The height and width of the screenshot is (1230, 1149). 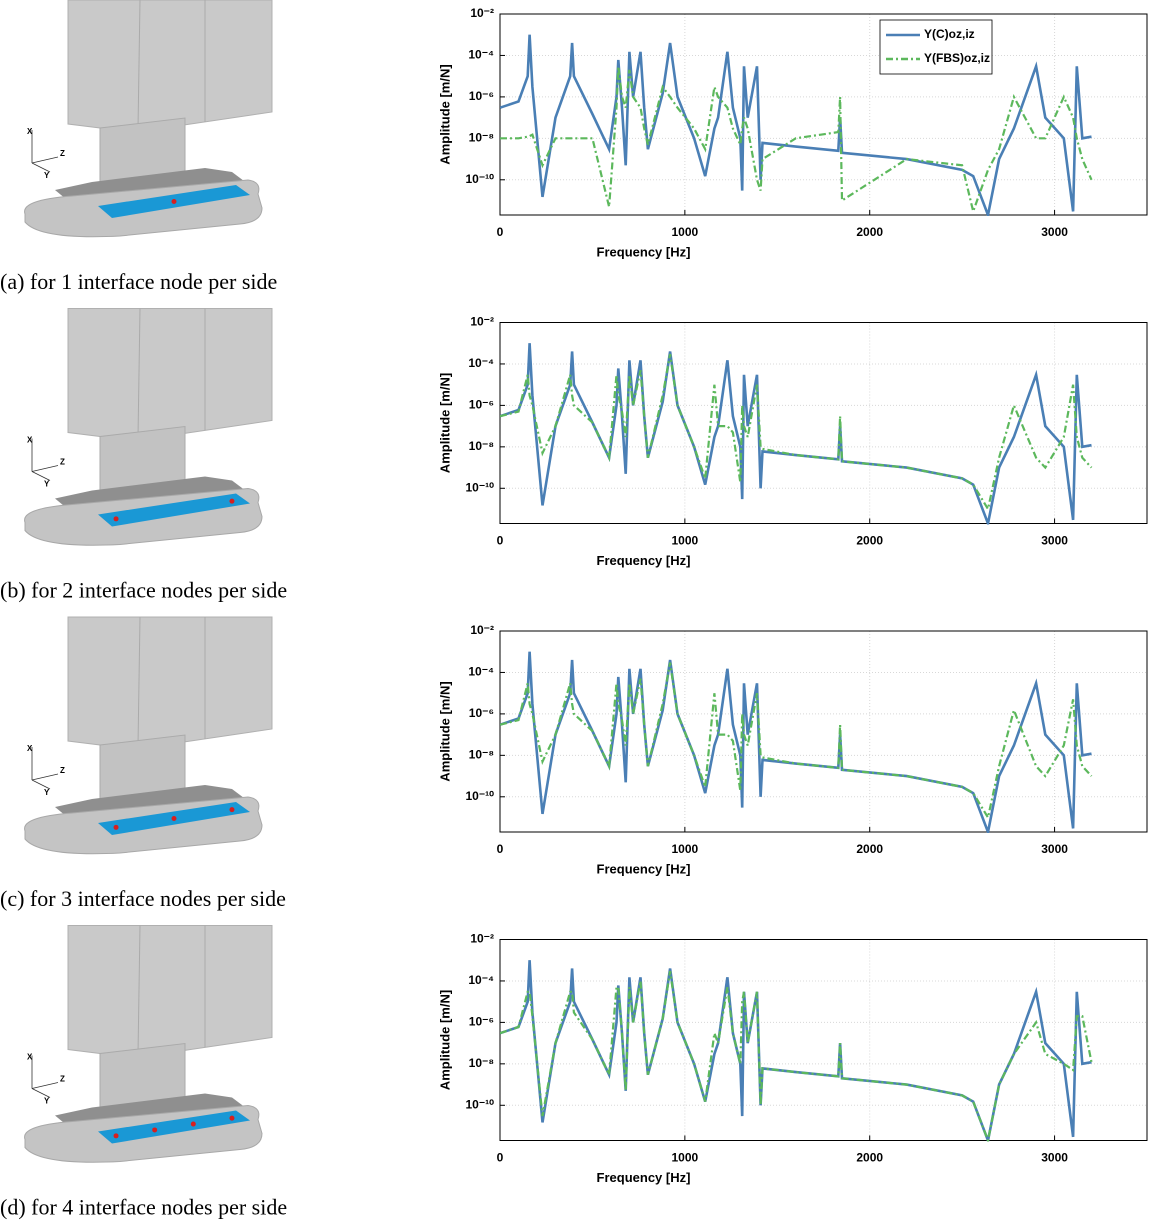 What do you see at coordinates (949, 34) in the screenshot?
I see `legend-label: Y(C)oz,iz` at bounding box center [949, 34].